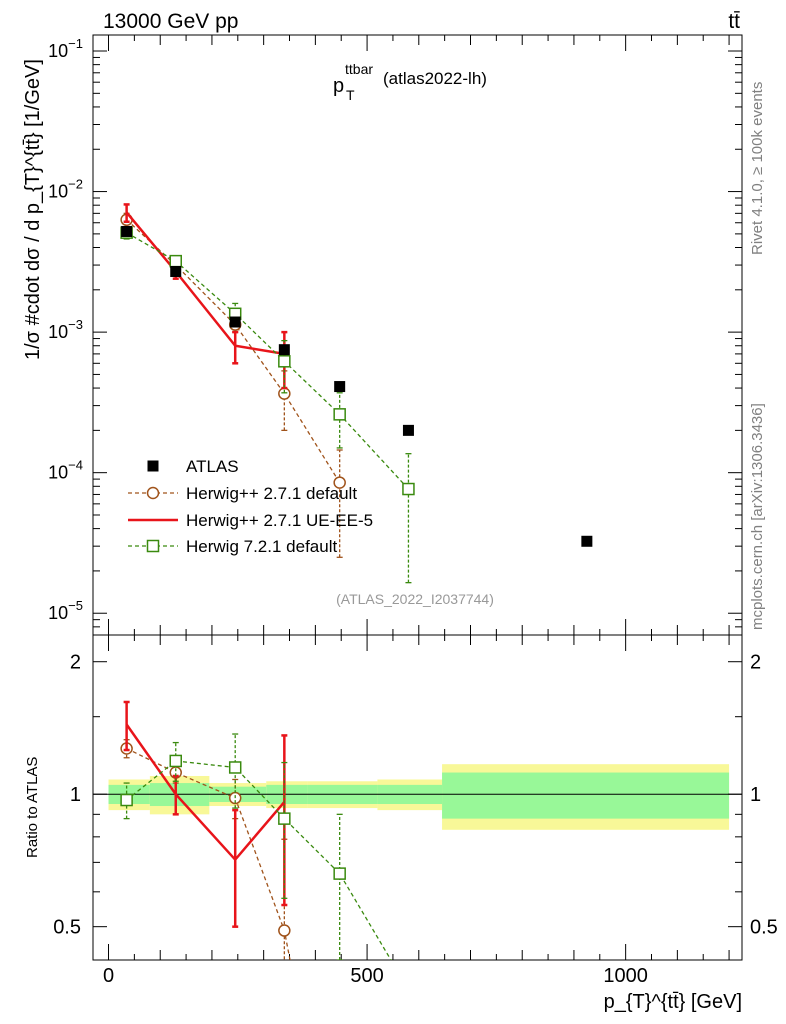 The width and height of the screenshot is (786, 1024). What do you see at coordinates (338, 86) in the screenshot?
I see `plot-title-main: p` at bounding box center [338, 86].